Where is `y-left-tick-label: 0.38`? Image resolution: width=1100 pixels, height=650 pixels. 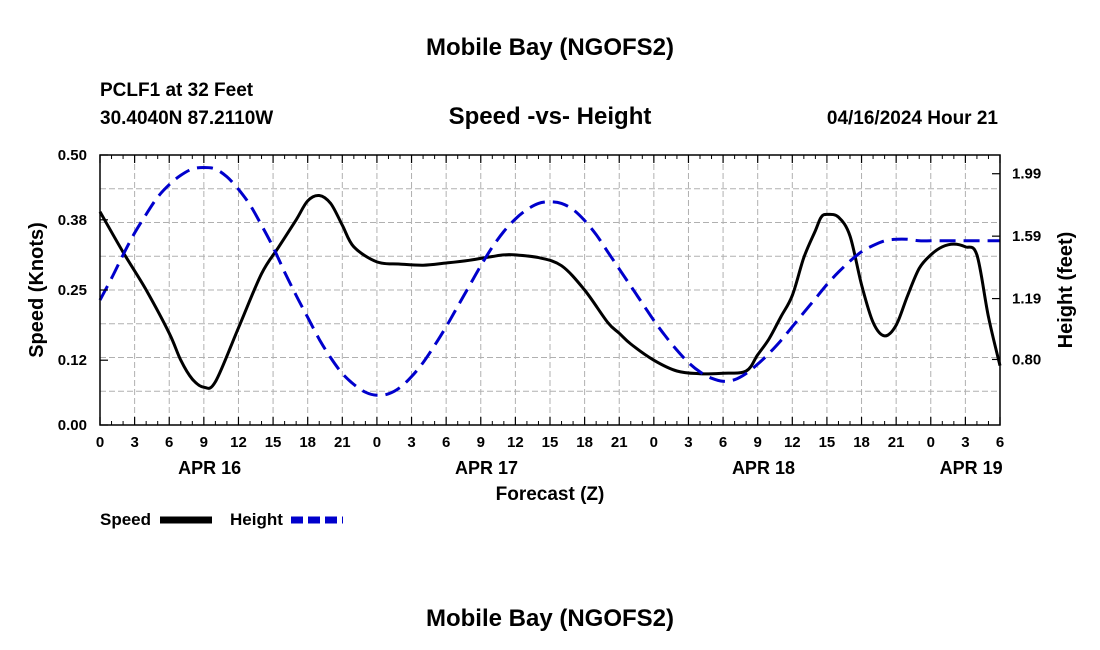
y-left-tick-label: 0.38 is located at coordinates (72, 220).